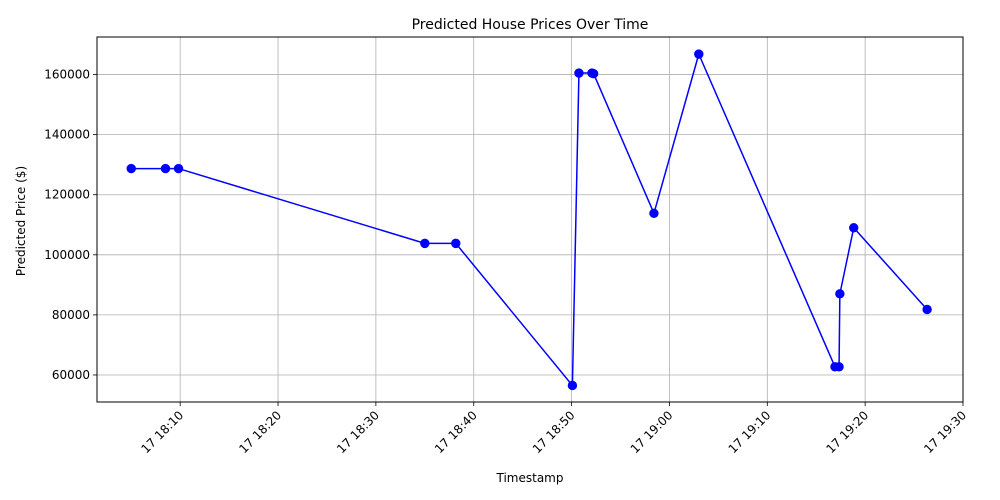  What do you see at coordinates (530, 25) in the screenshot?
I see `chart-title: Predicted House Prices Over Time` at bounding box center [530, 25].